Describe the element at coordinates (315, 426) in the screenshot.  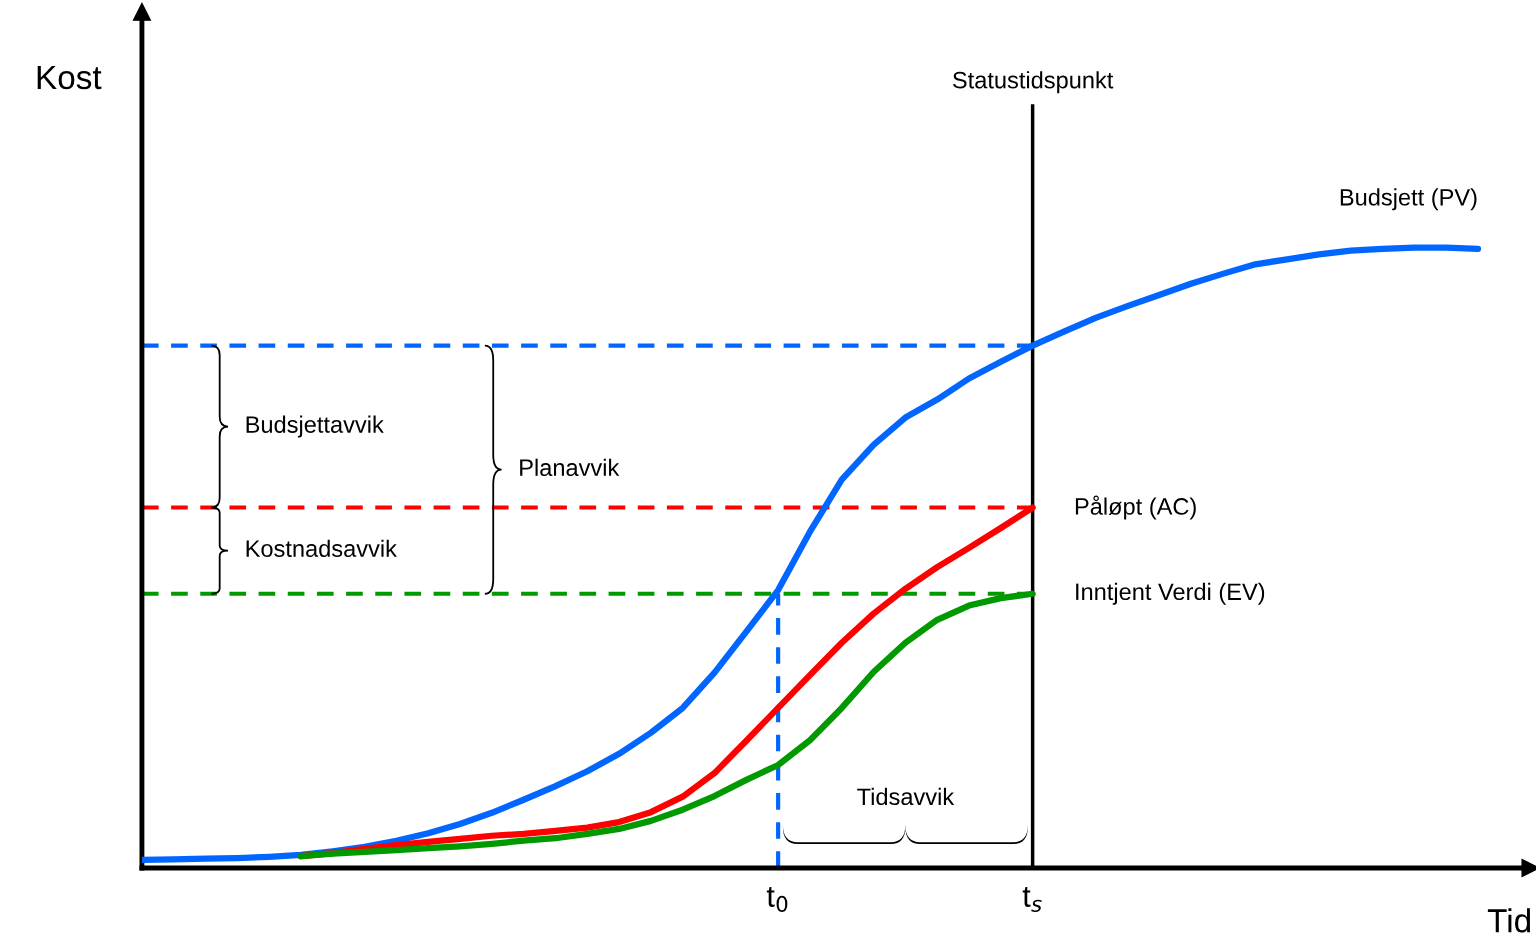
I see `annotation: Budsjettavvik` at that location.